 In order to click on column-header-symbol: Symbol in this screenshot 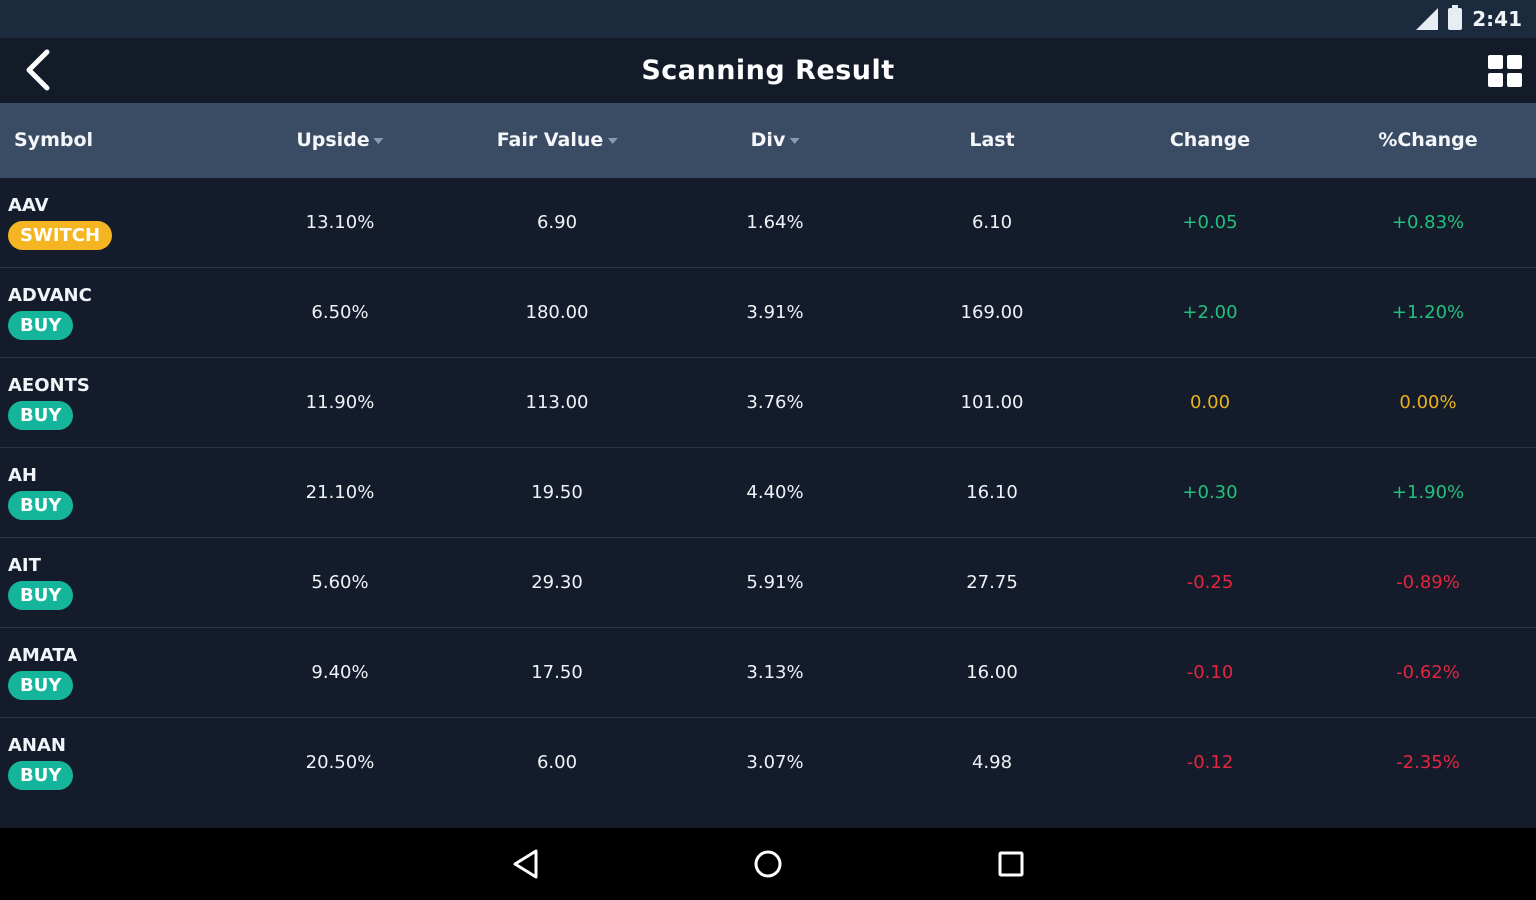, I will do `click(53, 140)`.